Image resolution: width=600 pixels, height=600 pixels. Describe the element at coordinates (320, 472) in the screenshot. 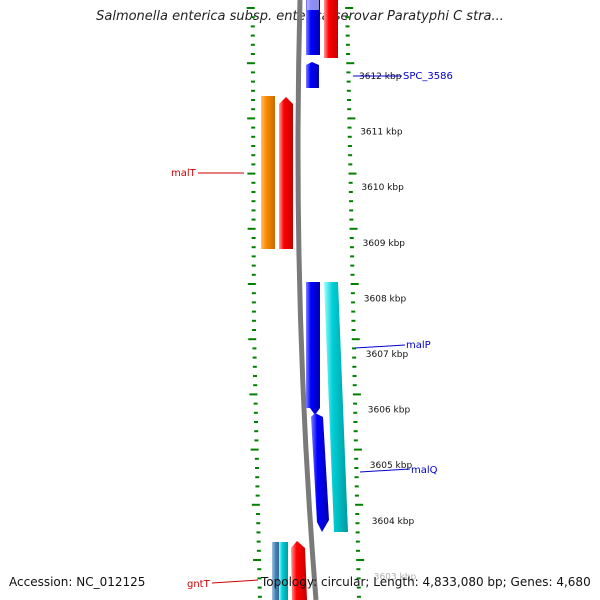

I see `gene-feature-malQ` at that location.